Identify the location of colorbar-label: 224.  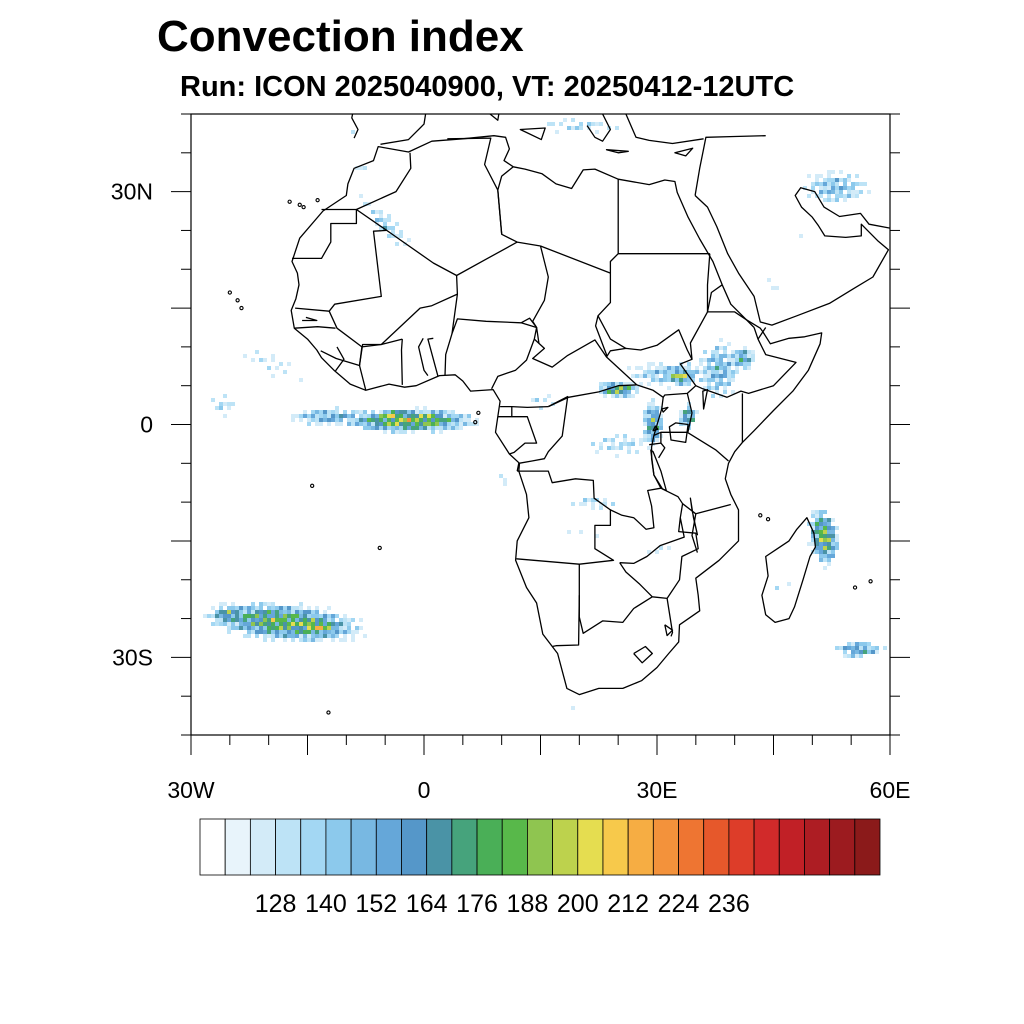
(679, 904).